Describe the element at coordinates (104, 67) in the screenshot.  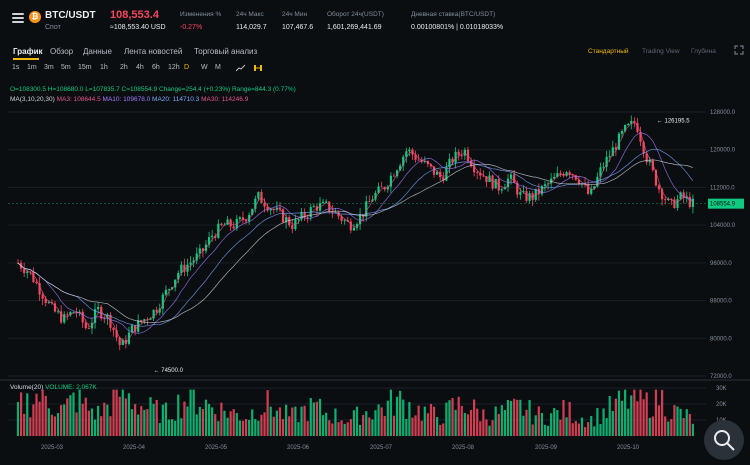
I see `interval-30m: 1h` at that location.